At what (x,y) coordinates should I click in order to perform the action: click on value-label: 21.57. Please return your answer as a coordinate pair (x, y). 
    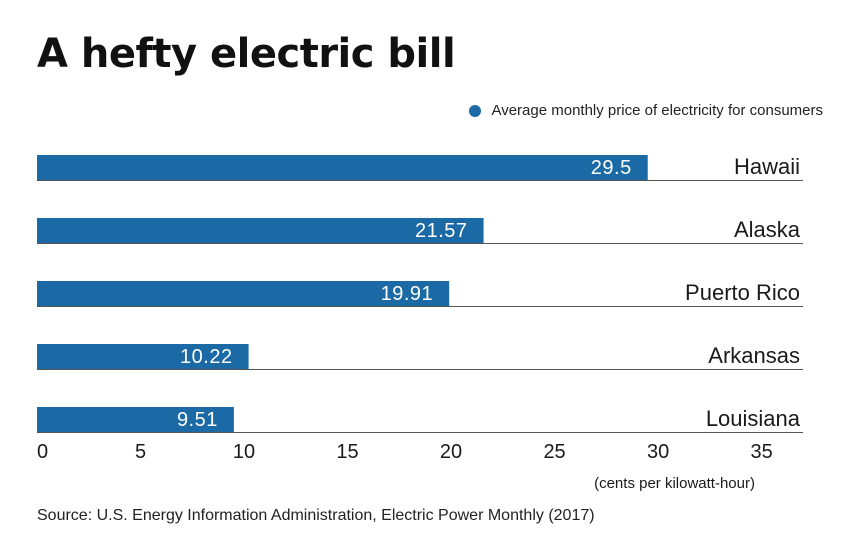
    Looking at the image, I should click on (441, 231).